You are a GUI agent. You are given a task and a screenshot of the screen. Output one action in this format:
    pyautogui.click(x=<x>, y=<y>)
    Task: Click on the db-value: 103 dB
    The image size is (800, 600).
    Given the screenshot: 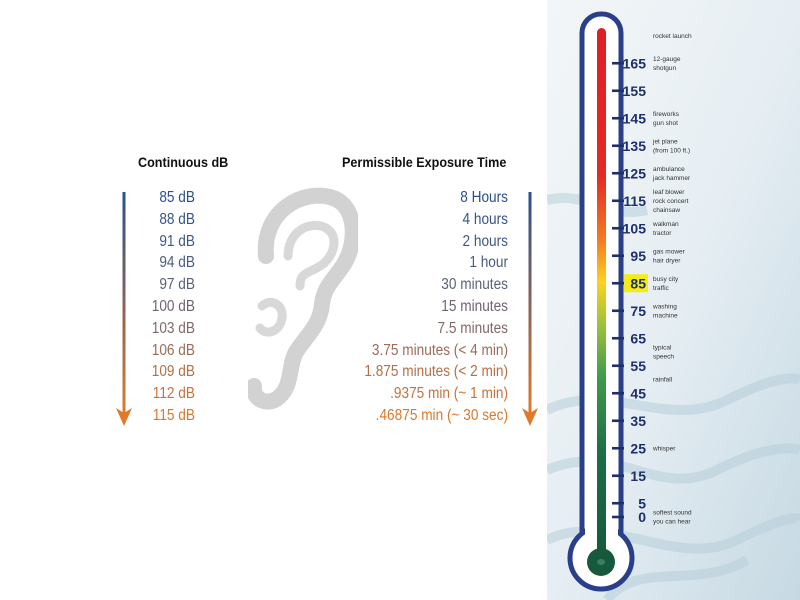 What is the action you would take?
    pyautogui.click(x=173, y=328)
    